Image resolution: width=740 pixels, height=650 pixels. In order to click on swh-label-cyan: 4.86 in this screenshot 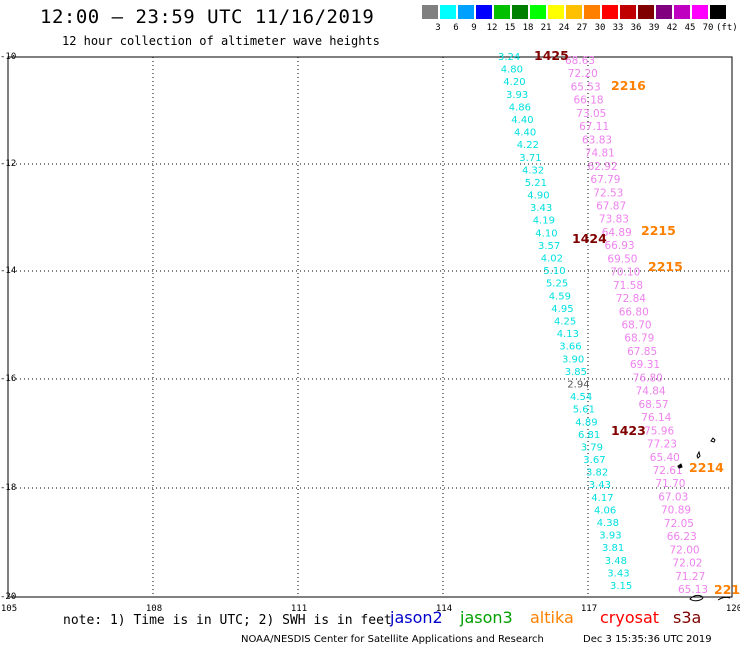, I will do `click(520, 107)`.